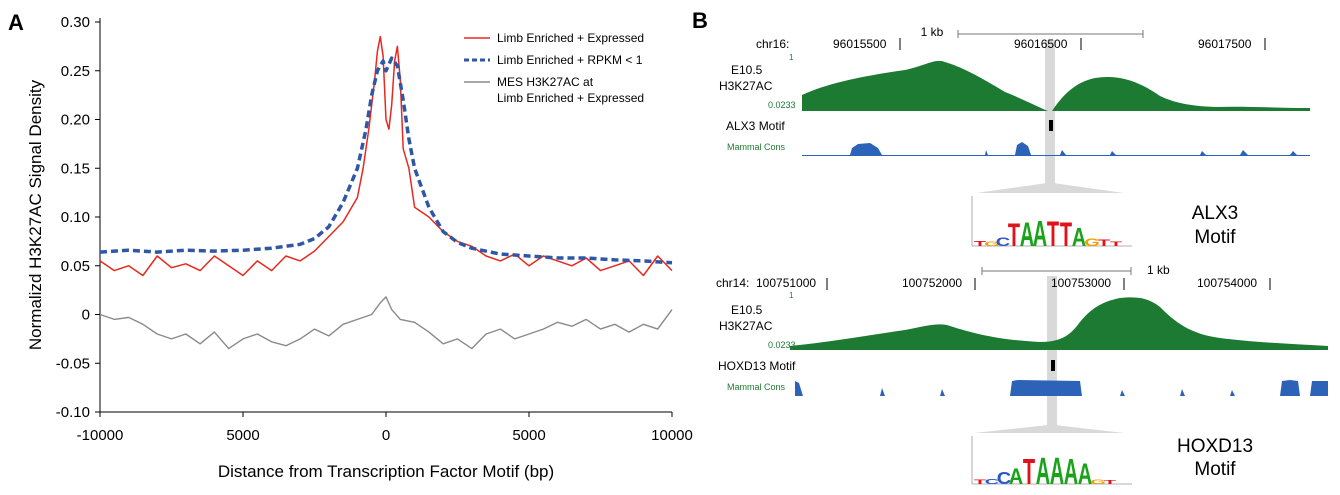  I want to click on x-ticks: -10000 5000 0 5000 10000, so click(385, 428).